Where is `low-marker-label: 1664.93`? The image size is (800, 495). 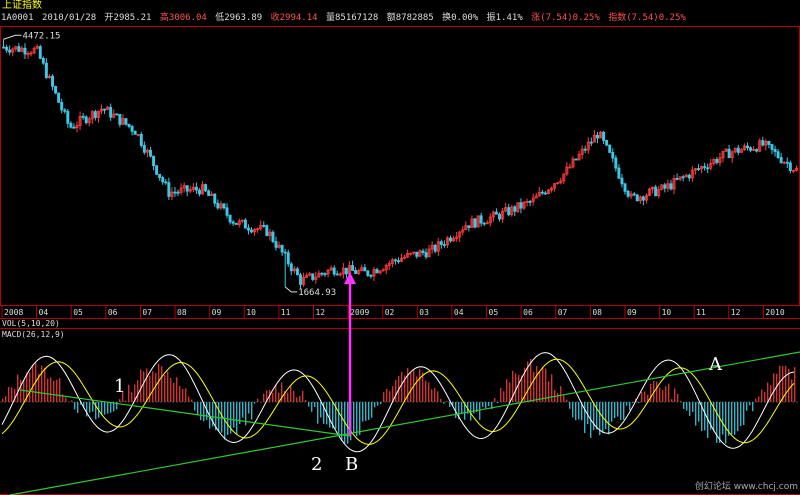 low-marker-label: 1664.93 is located at coordinates (317, 293).